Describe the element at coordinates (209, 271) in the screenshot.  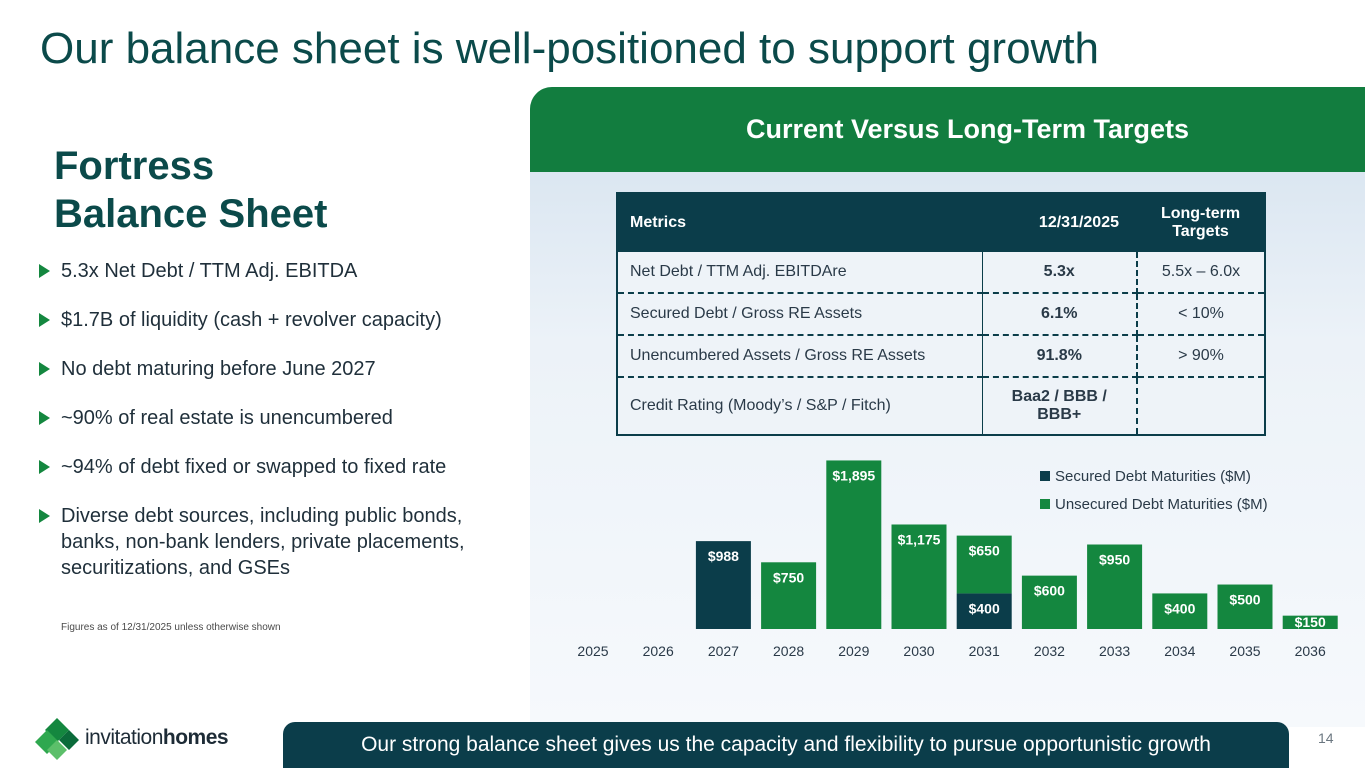
I see `bullet-text: 5.3x Net Debt / TTM Adj. EBITDA` at that location.